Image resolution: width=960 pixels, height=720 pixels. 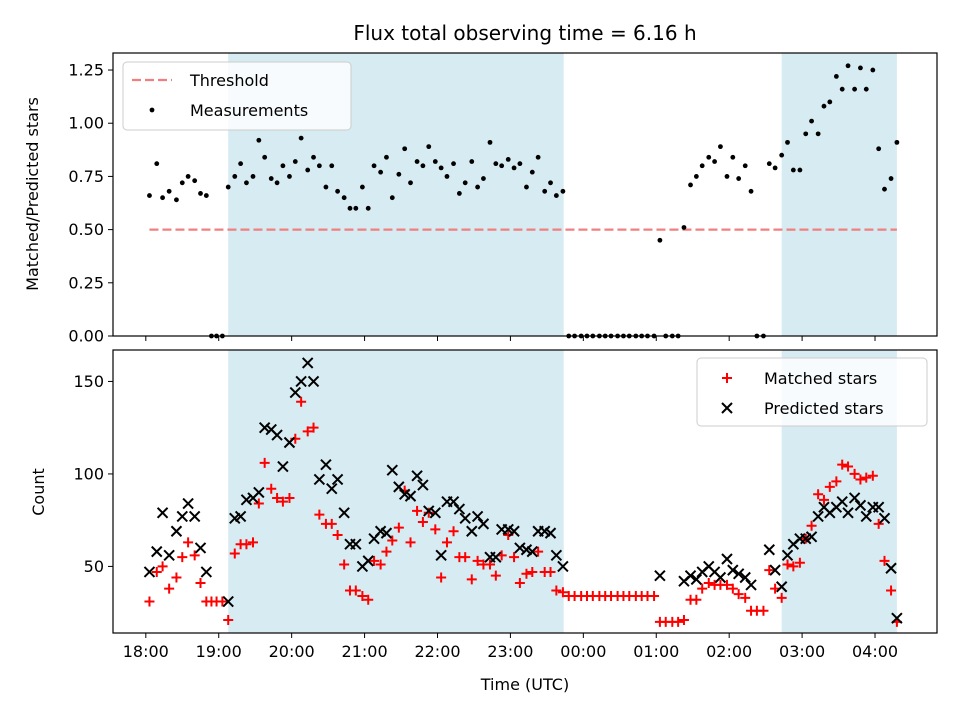 What do you see at coordinates (86, 229) in the screenshot?
I see `y-tick-label-0-2: 0.50` at bounding box center [86, 229].